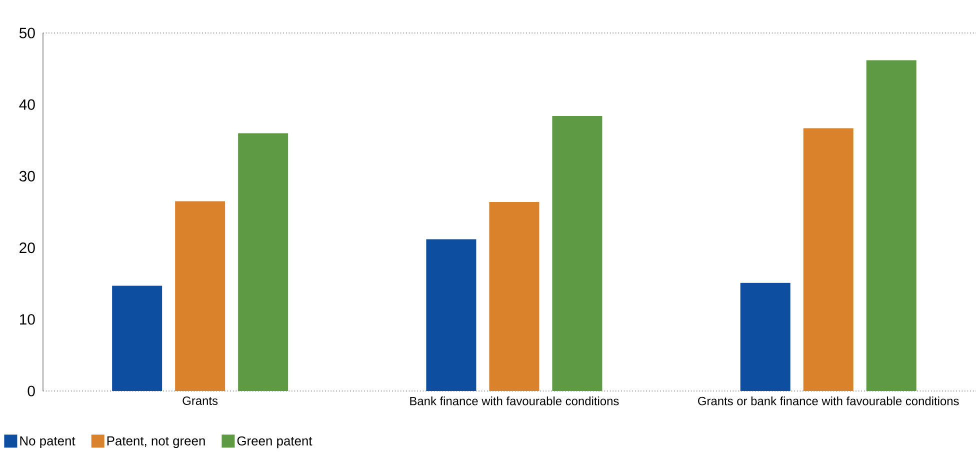 The width and height of the screenshot is (976, 466). Describe the element at coordinates (27, 248) in the screenshot. I see `y-tick-label: 20` at that location.